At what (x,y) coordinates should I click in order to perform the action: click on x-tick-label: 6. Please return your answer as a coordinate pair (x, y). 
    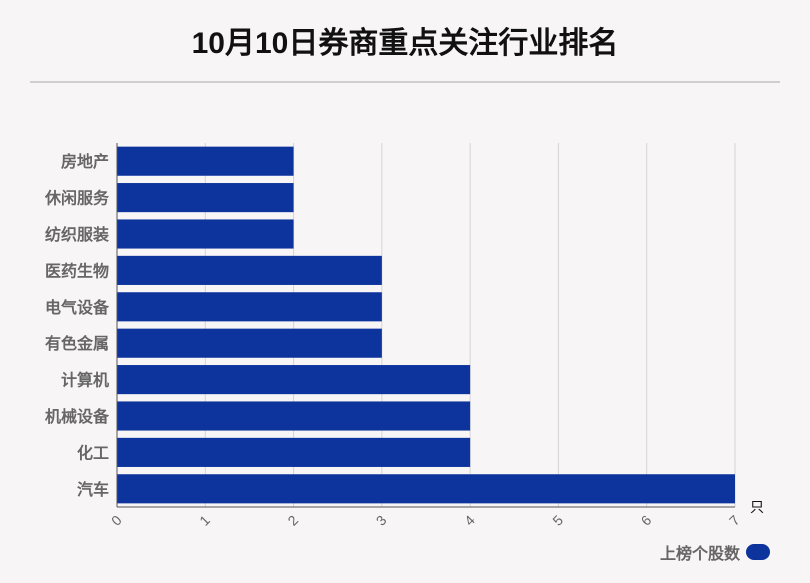
    Looking at the image, I should click on (646, 520).